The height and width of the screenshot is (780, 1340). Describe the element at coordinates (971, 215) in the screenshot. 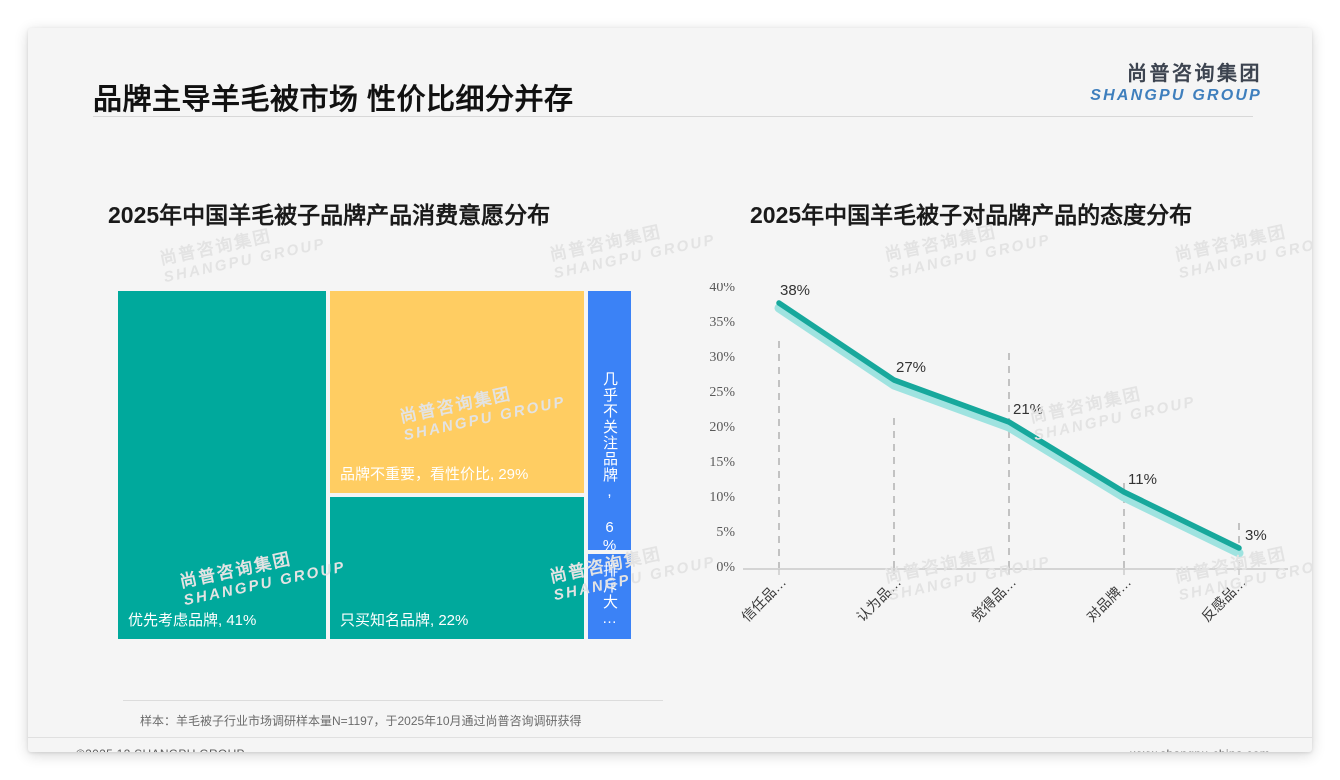

I see `right-chart-title: 2025年中国羊毛被子对品牌产品的态度分布` at that location.